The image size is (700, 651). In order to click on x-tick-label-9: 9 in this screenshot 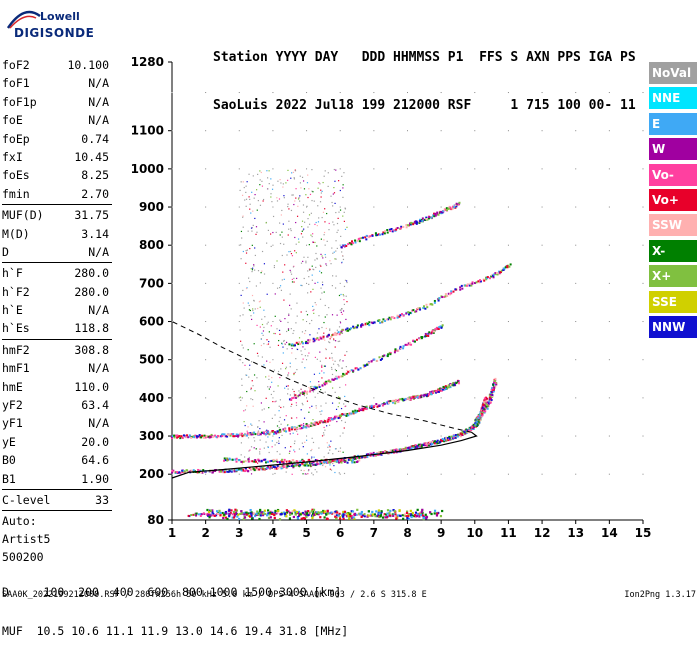, I will do `click(441, 533)`.